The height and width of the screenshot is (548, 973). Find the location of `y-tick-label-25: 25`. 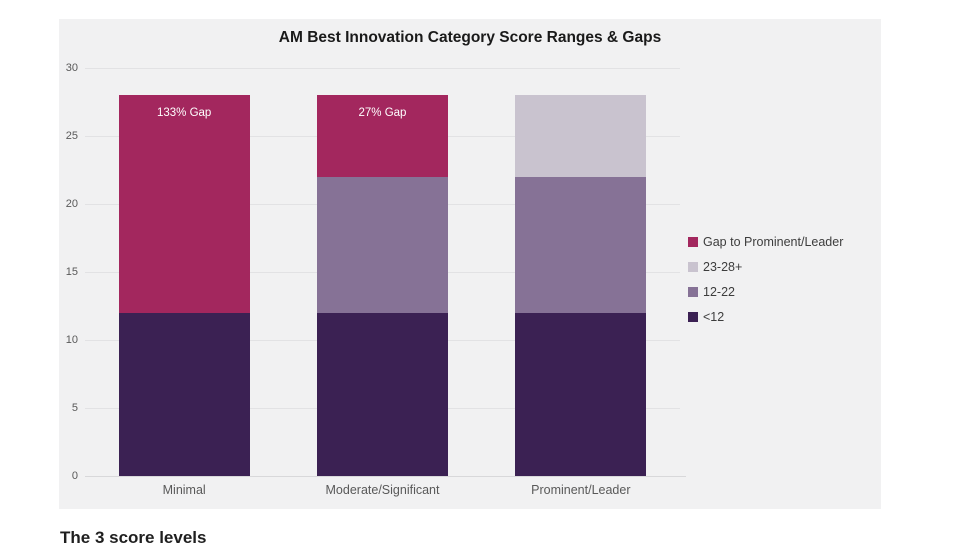

y-tick-label-25: 25 is located at coordinates (71, 136).